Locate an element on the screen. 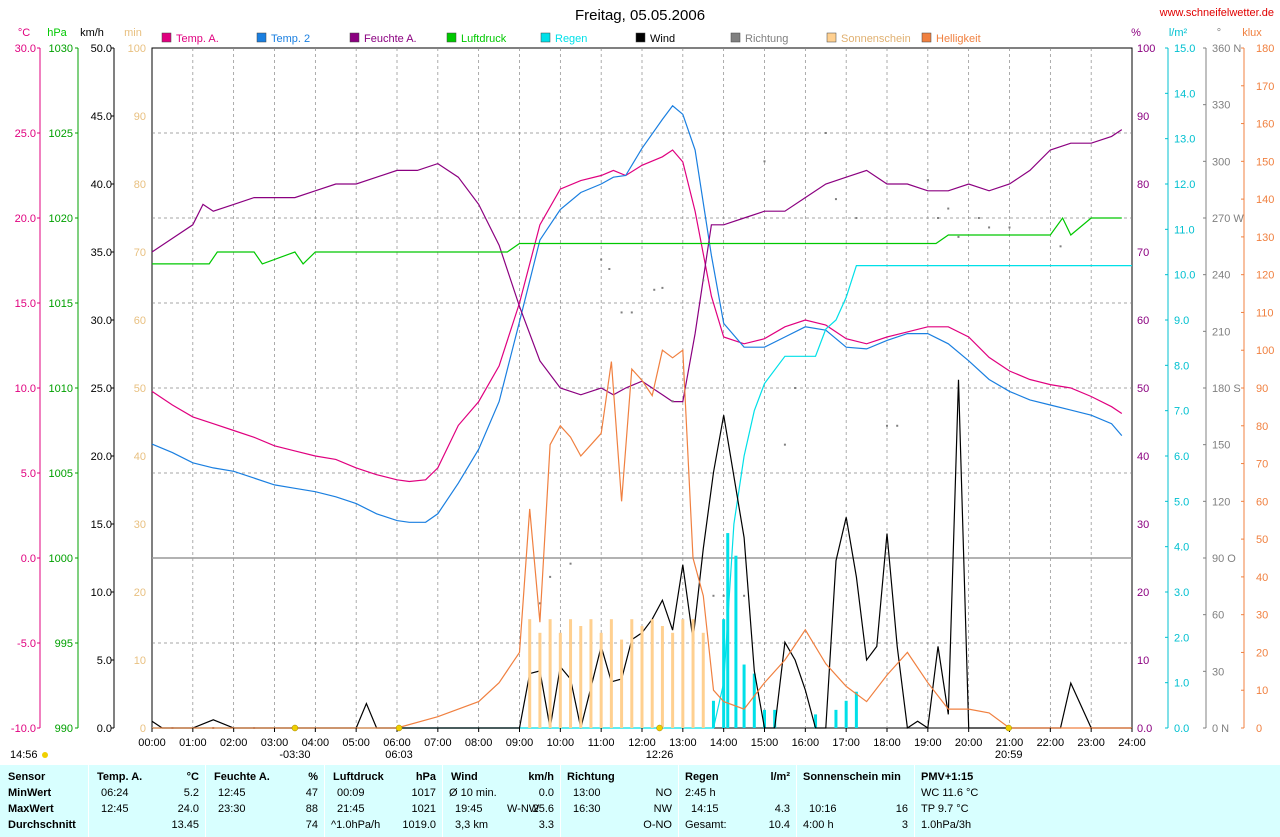 This screenshot has width=1280, height=837. x-tick-label-14: 14:00 is located at coordinates (724, 743).